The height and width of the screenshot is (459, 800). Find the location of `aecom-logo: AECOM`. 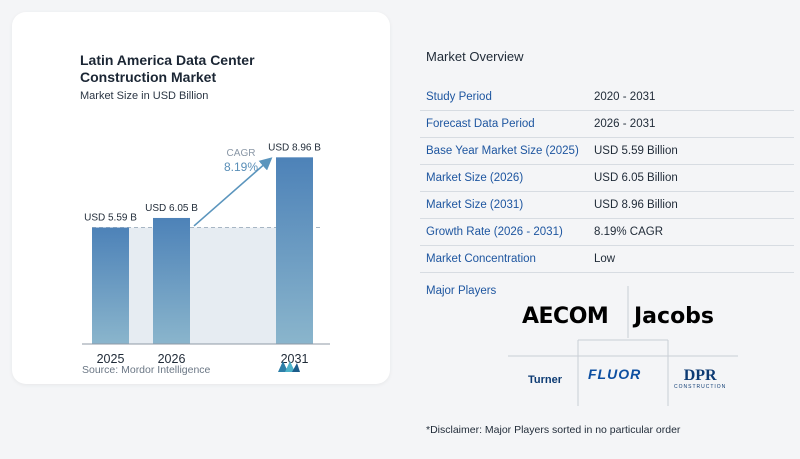

aecom-logo: AECOM is located at coordinates (565, 316).